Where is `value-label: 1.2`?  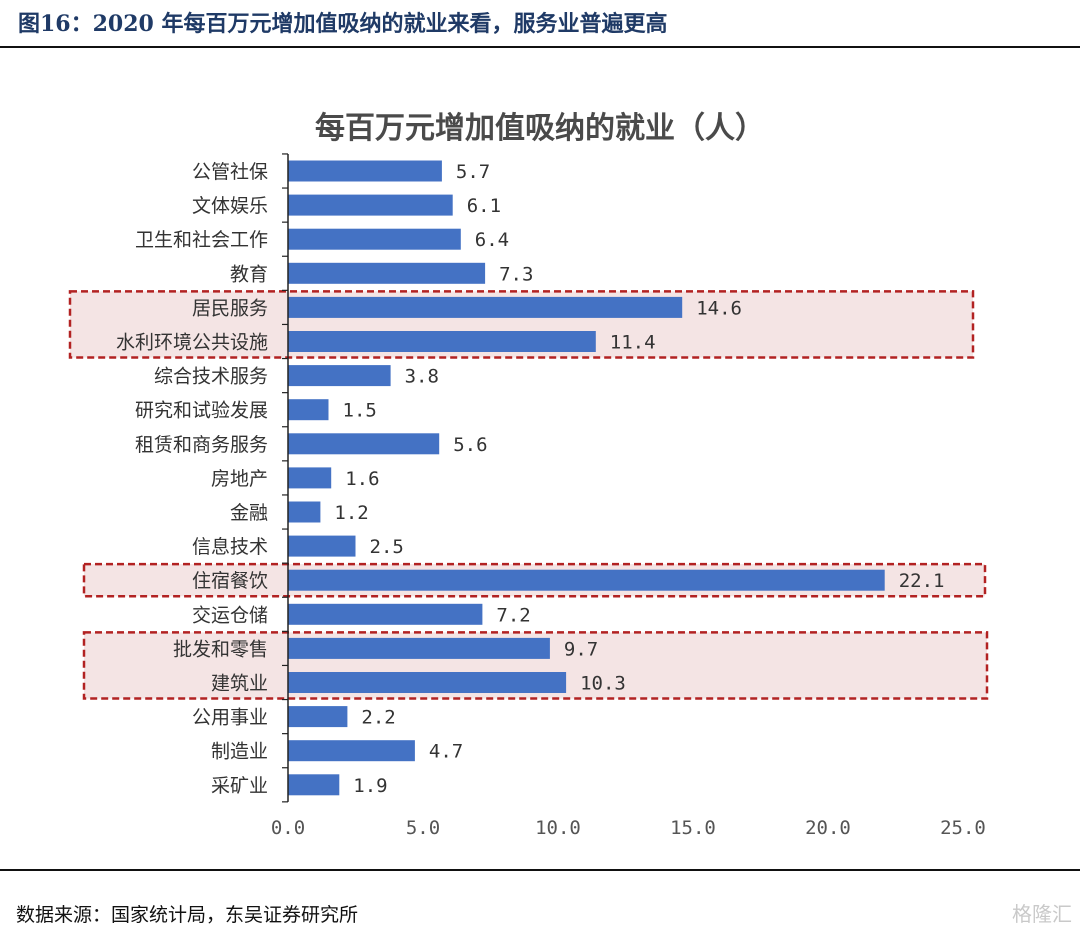 value-label: 1.2 is located at coordinates (351, 513).